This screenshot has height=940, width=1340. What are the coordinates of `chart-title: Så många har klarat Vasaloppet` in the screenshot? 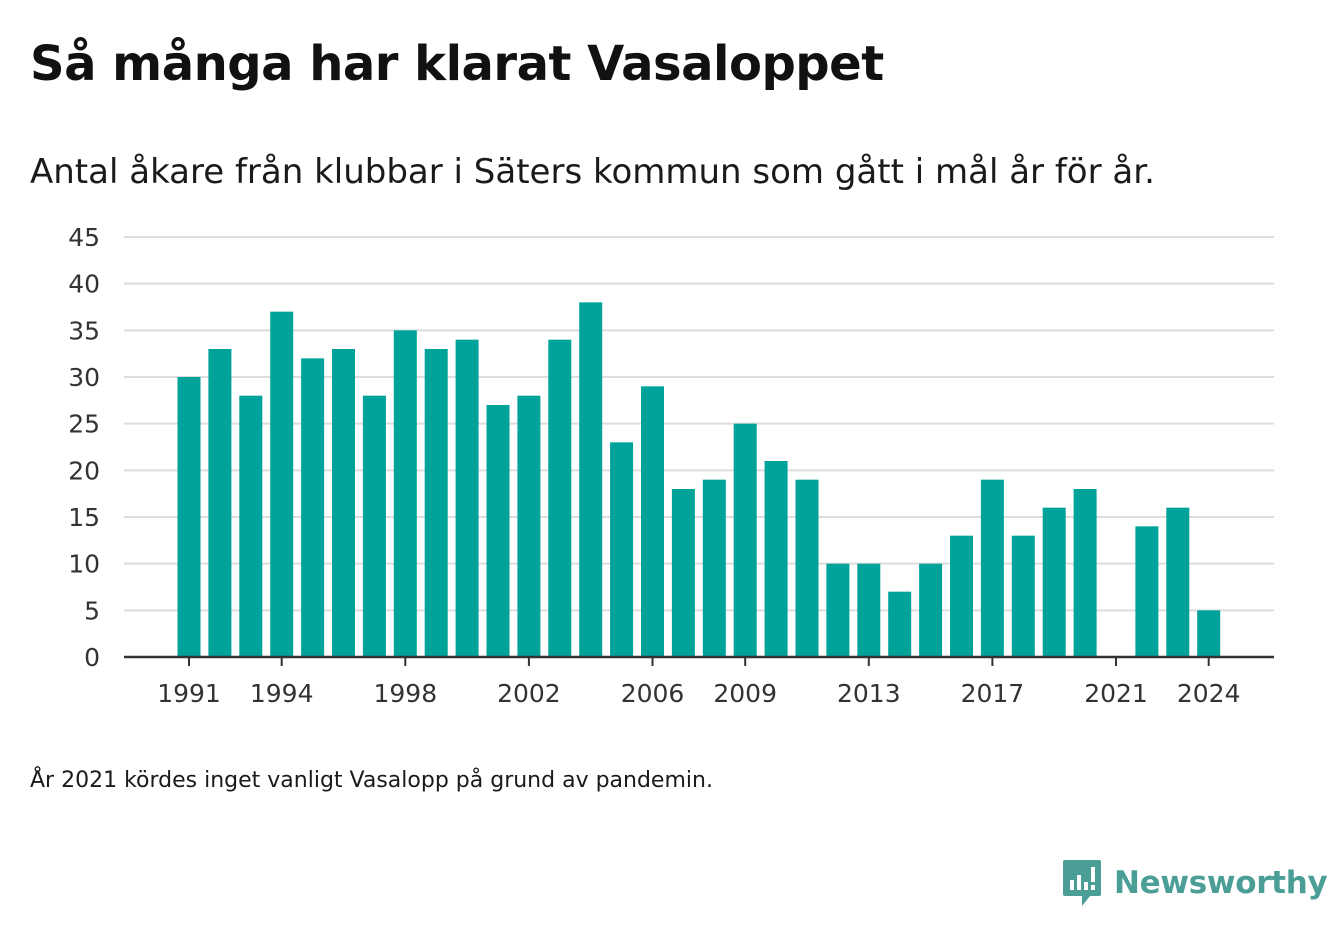 It's located at (457, 64).